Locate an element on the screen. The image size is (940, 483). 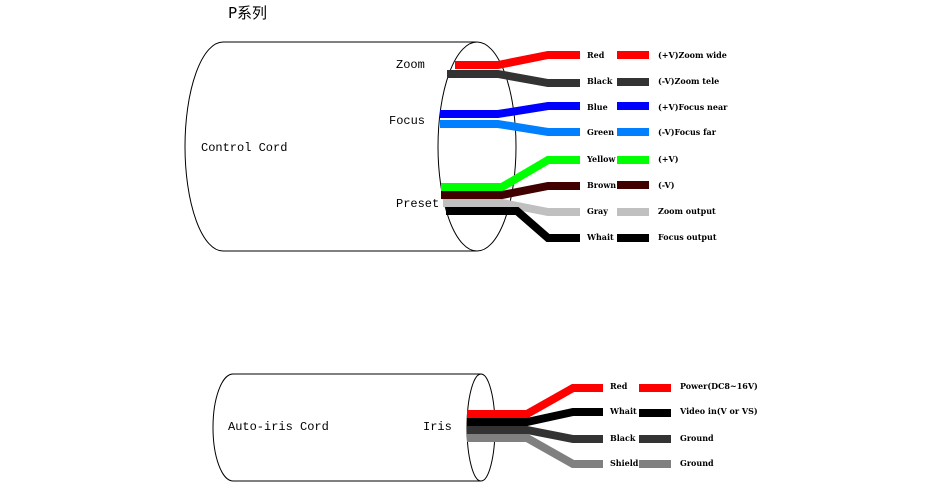
control-wire-desc: Zoom output is located at coordinates (687, 211).